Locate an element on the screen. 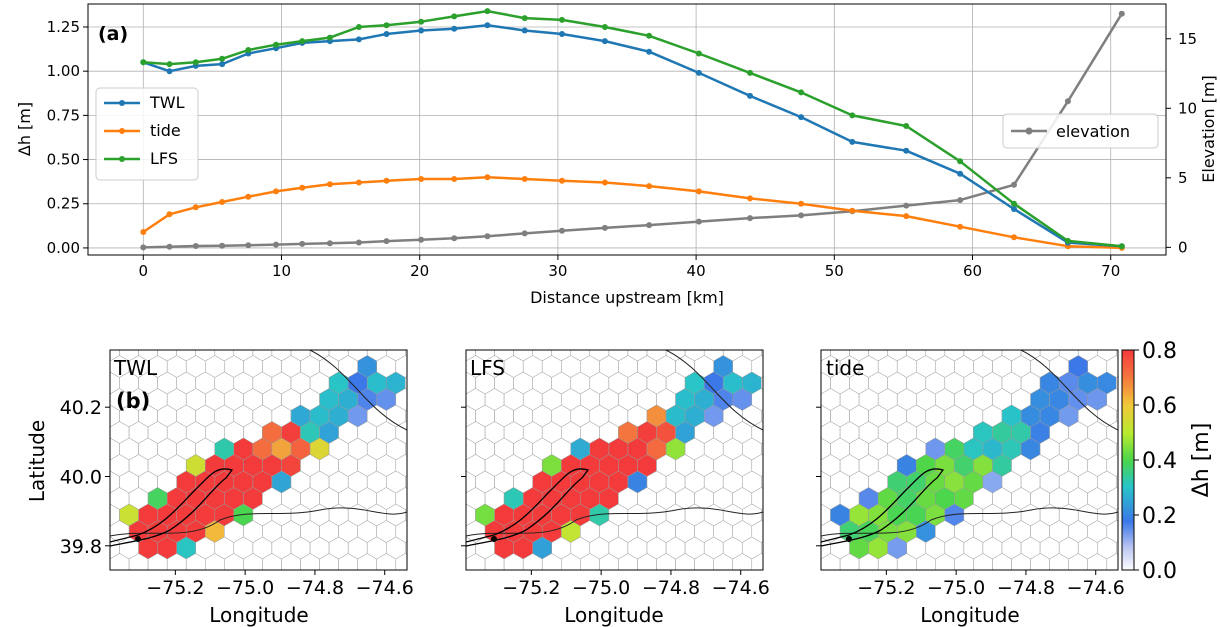  y-tick-label: 0.50 is located at coordinates (63, 160).